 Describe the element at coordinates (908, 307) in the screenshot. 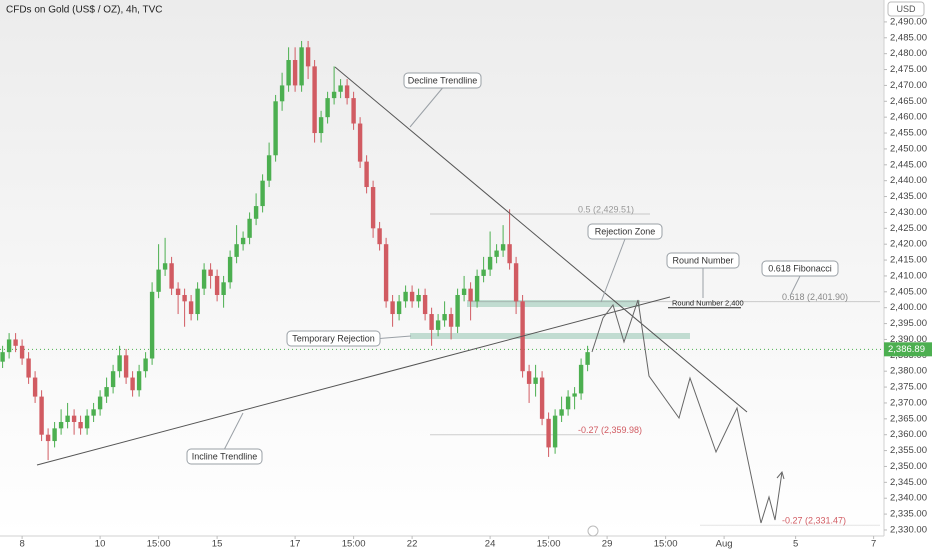

I see `y-tick-label: 2,400.00` at that location.